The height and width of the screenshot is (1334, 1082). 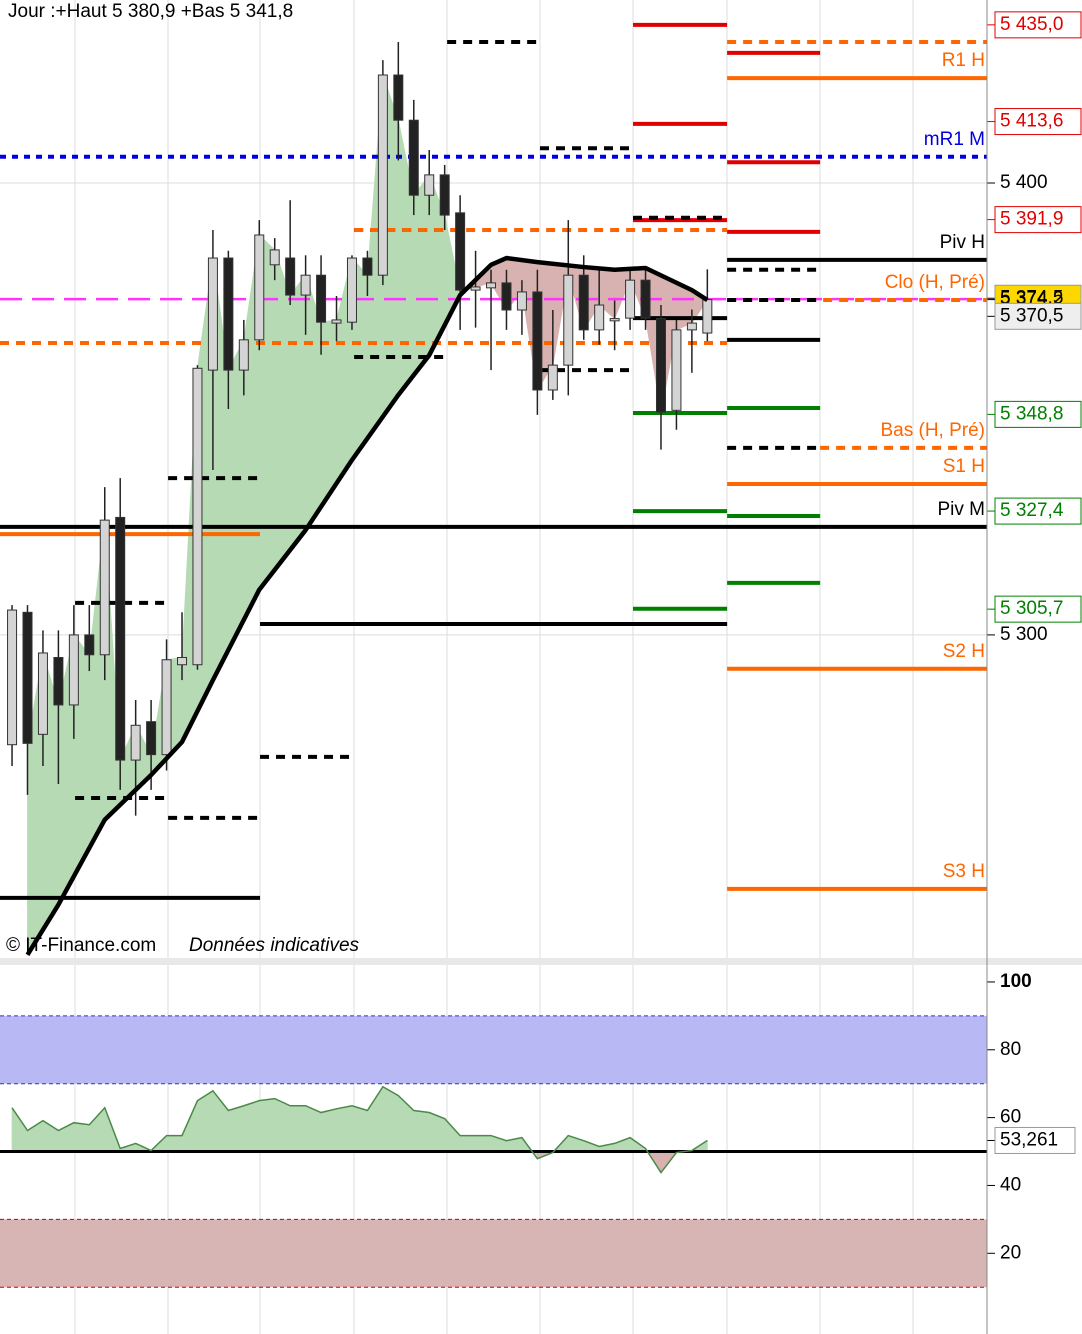 I want to click on y-tick-label: 80, so click(x=1010, y=1049).